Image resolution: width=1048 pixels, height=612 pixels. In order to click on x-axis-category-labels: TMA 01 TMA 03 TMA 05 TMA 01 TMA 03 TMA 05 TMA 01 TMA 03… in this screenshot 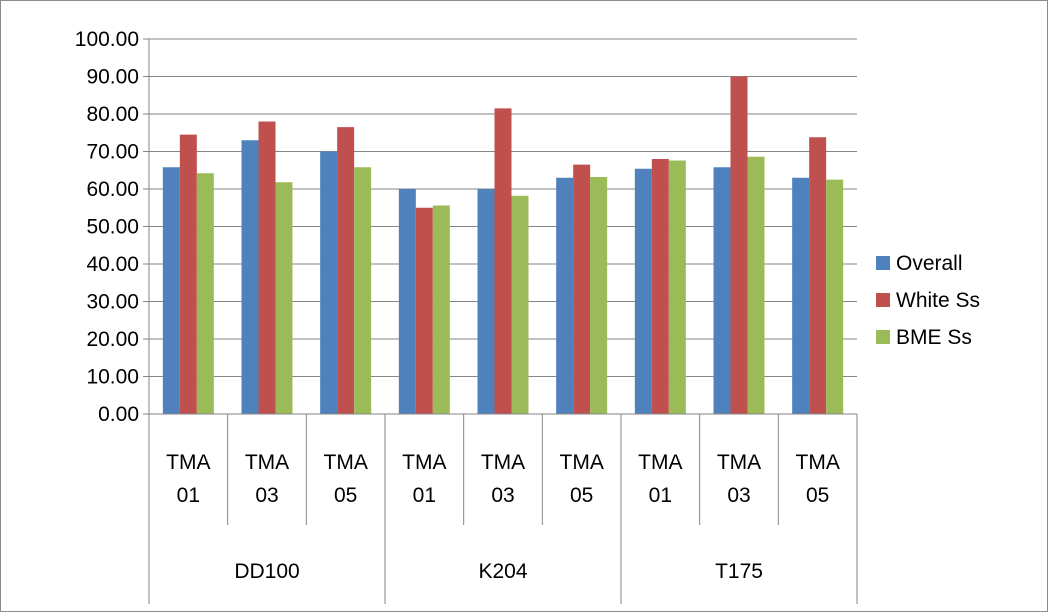, I will do `click(503, 479)`.